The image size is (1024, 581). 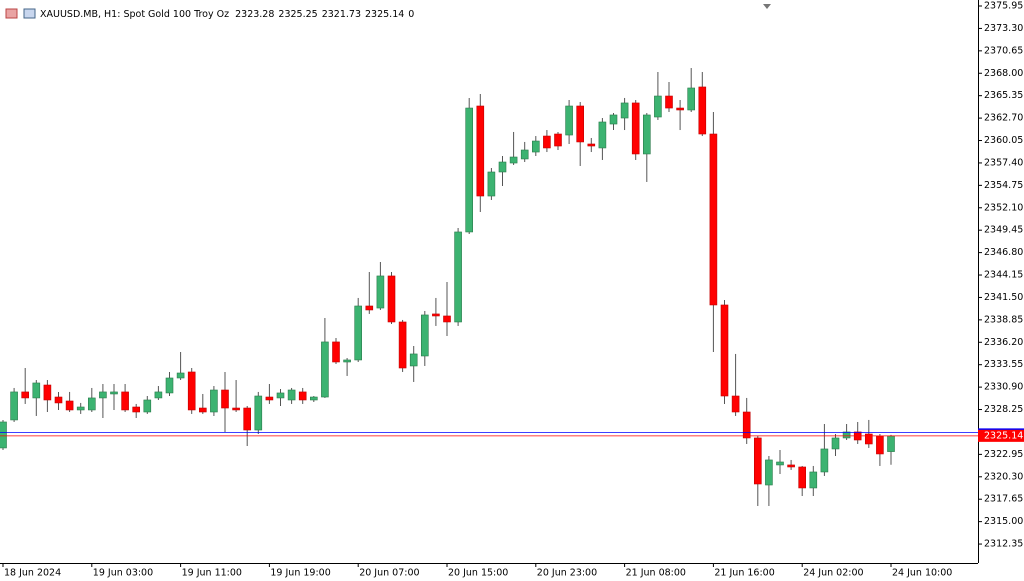 What do you see at coordinates (1003, 230) in the screenshot?
I see `y-tick-label: 2349.45` at bounding box center [1003, 230].